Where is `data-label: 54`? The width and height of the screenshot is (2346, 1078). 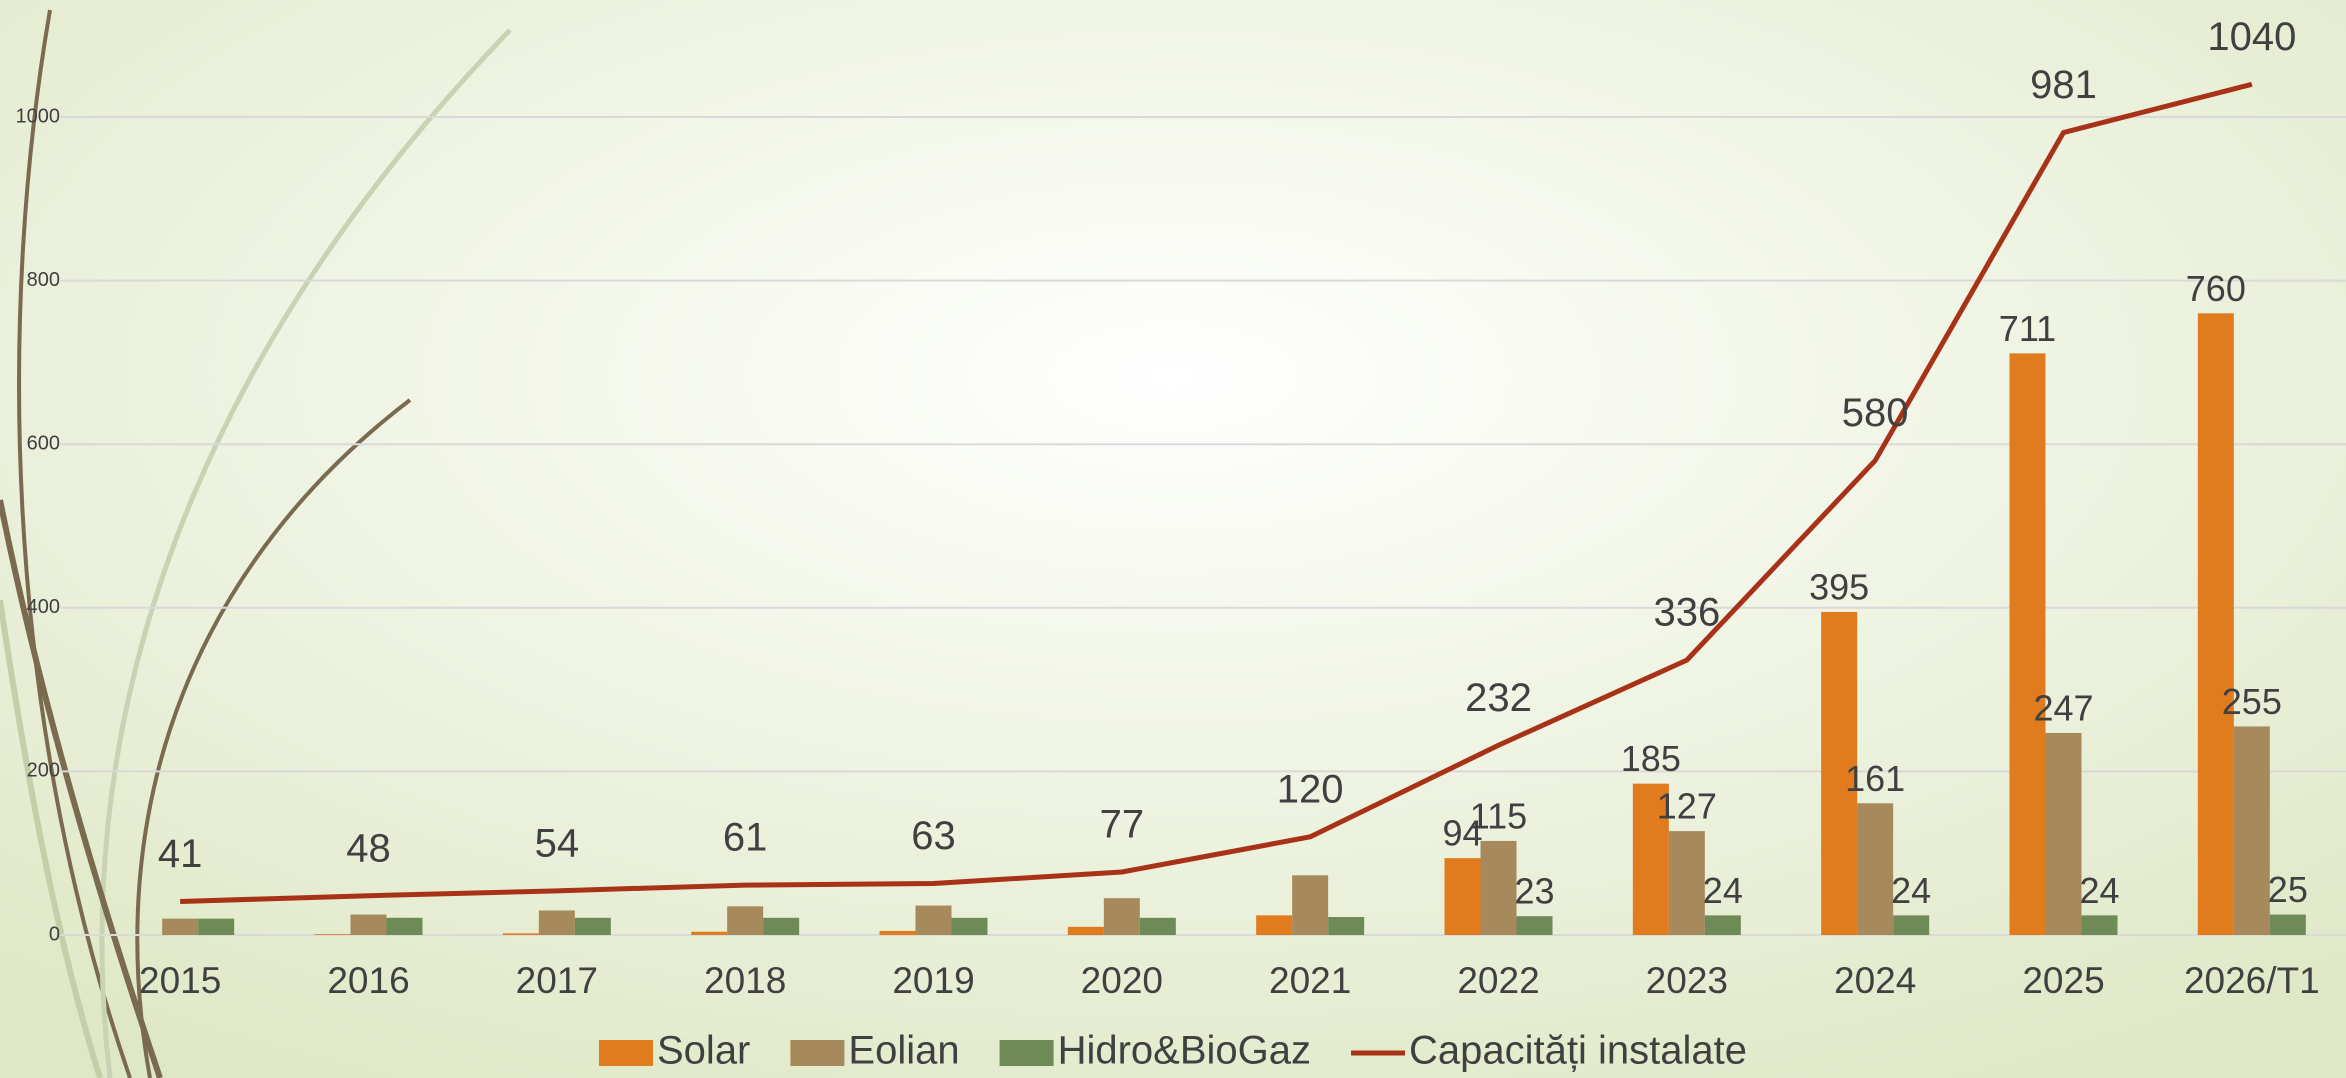
data-label: 54 is located at coordinates (557, 843).